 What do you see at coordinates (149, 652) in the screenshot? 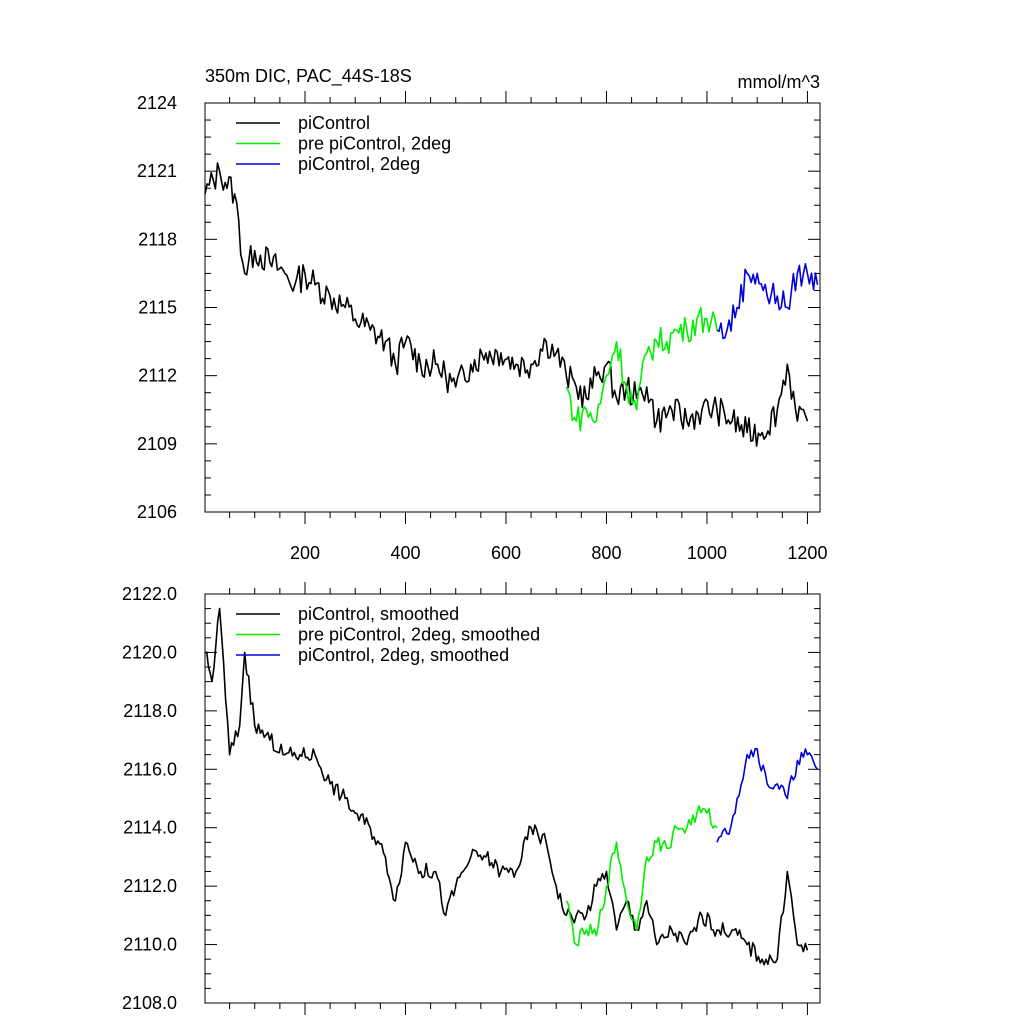
I see `y-tick-label-1-6: 2120.0` at bounding box center [149, 652].